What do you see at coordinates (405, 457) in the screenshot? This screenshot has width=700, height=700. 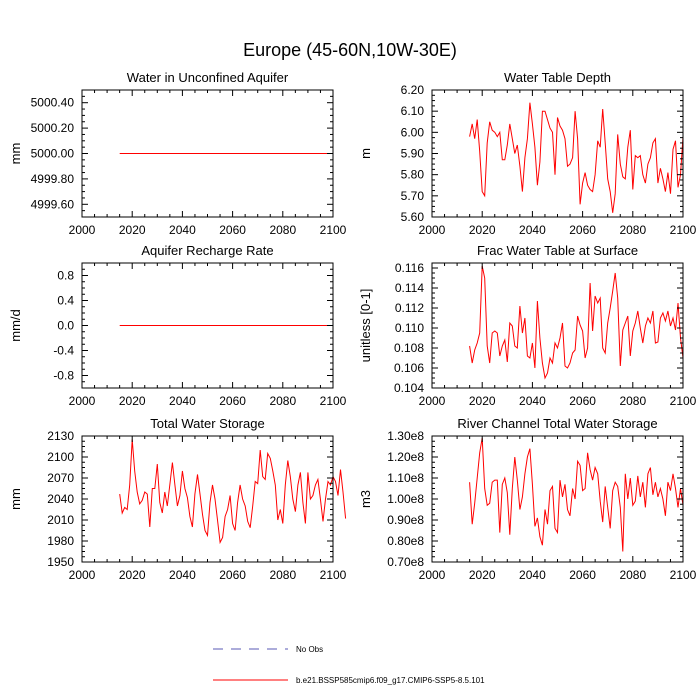 I see `y-tick-label: 1.20e8` at bounding box center [405, 457].